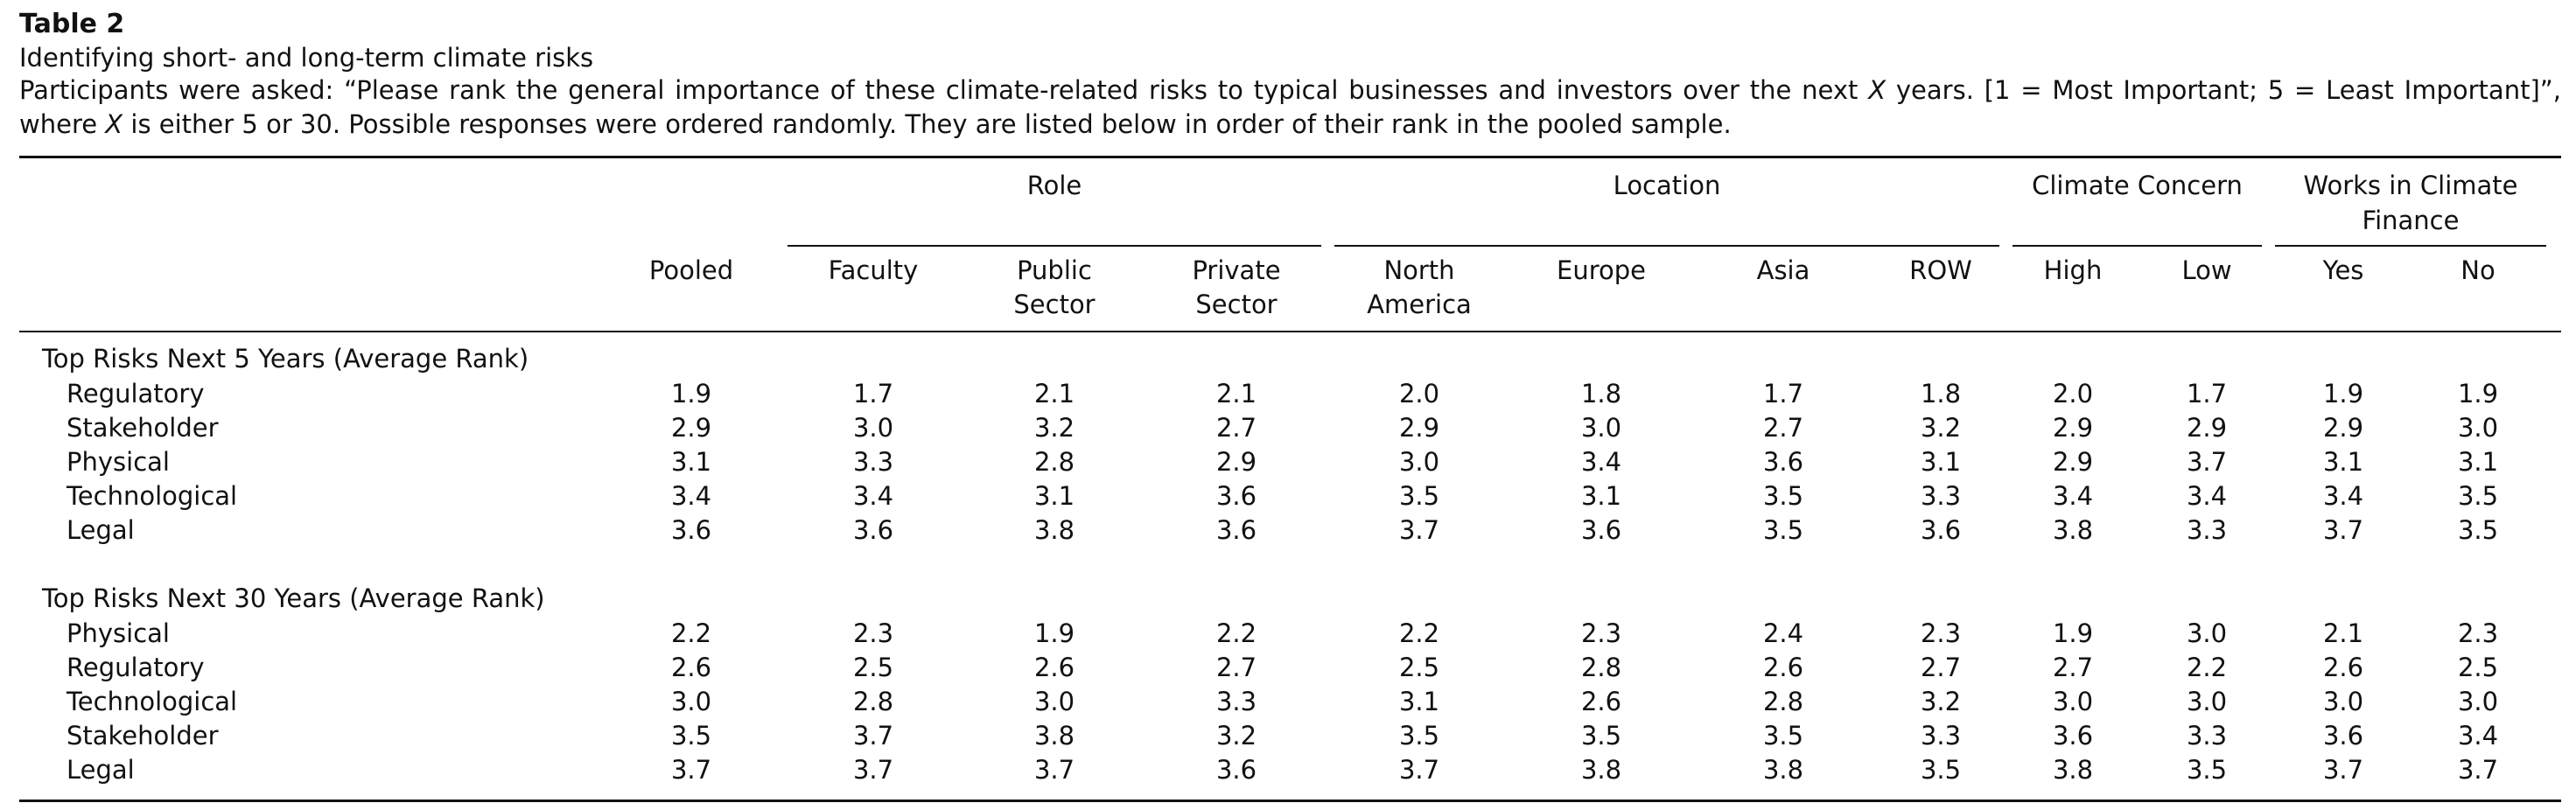  What do you see at coordinates (1666, 246) in the screenshot?
I see `group-rule-location` at bounding box center [1666, 246].